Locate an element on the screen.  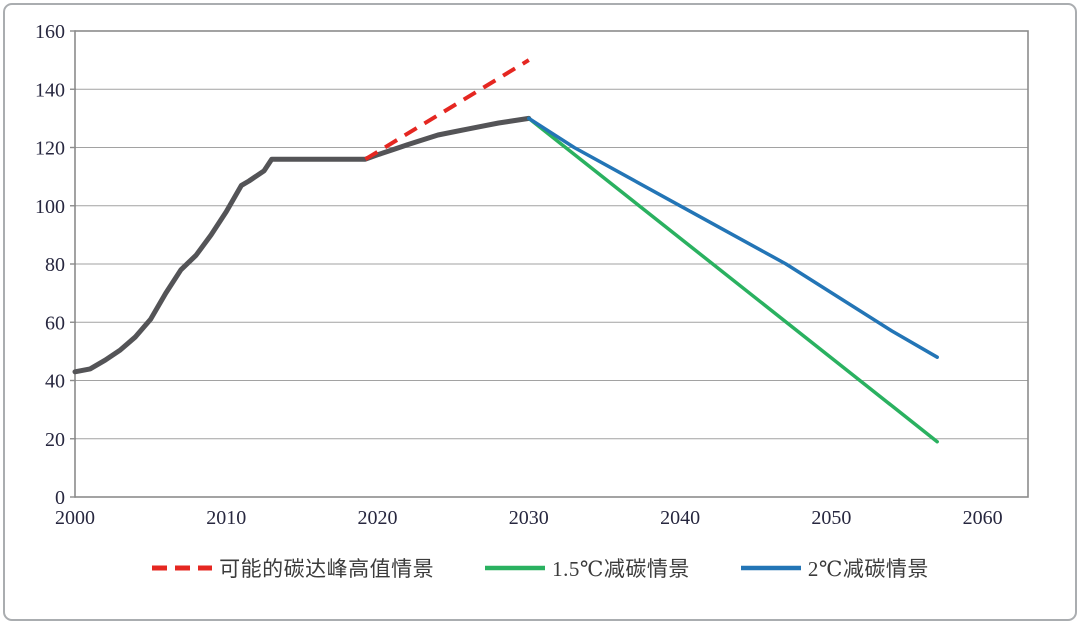
y-axis-label-0: 0 is located at coordinates (60, 498).